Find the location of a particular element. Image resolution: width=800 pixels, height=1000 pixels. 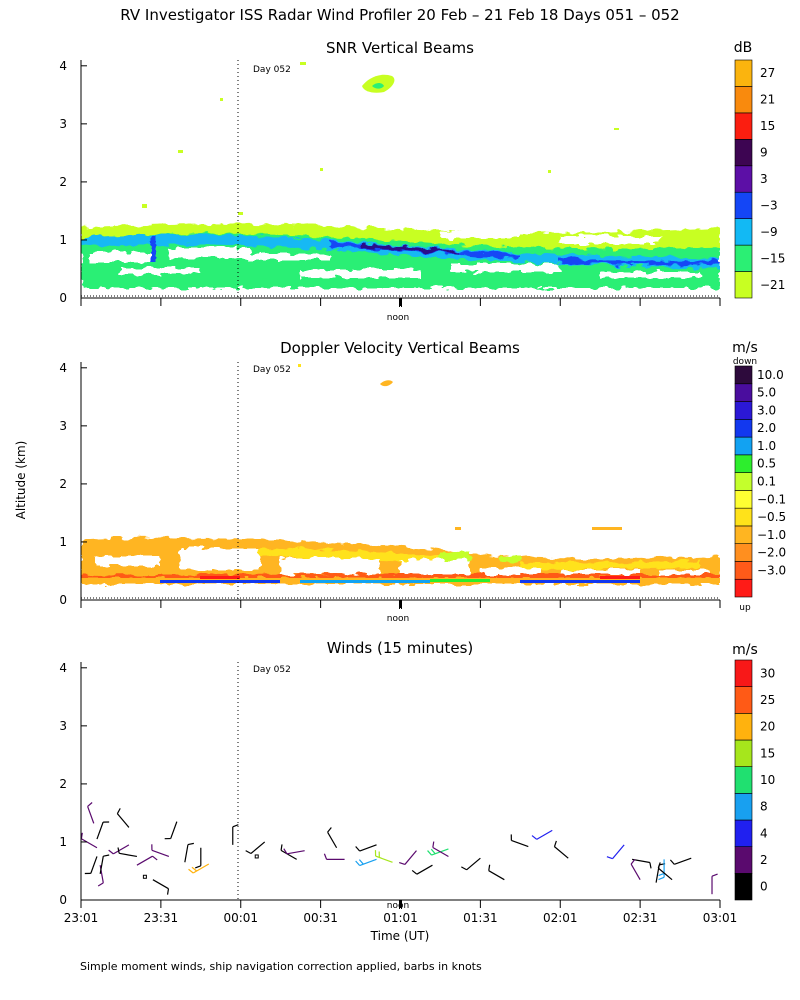

colorbar-tick-label: 9 is located at coordinates (764, 153).